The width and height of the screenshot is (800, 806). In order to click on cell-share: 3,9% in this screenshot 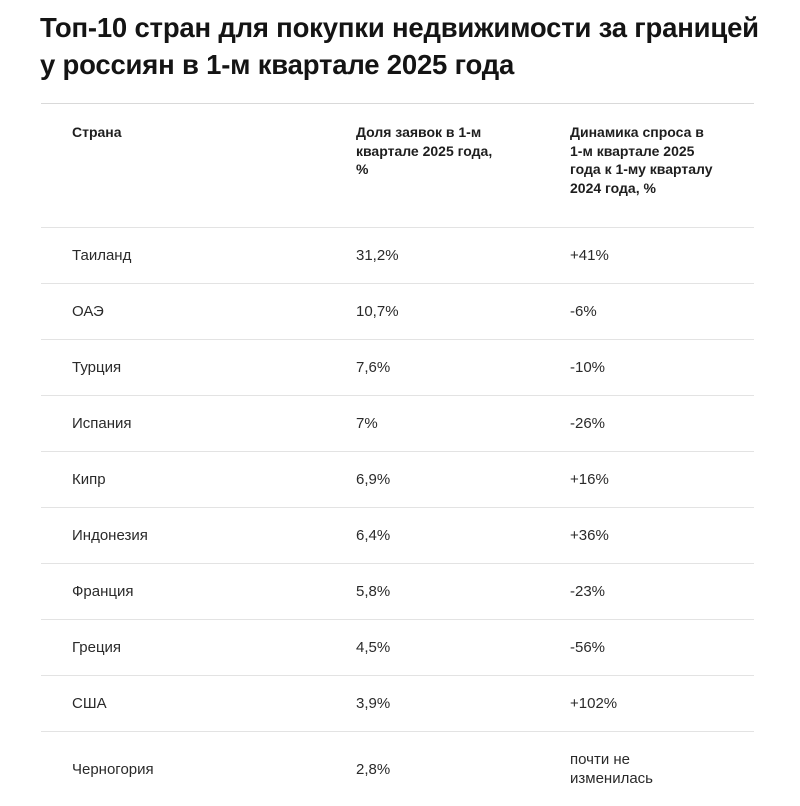, I will do `click(373, 703)`.